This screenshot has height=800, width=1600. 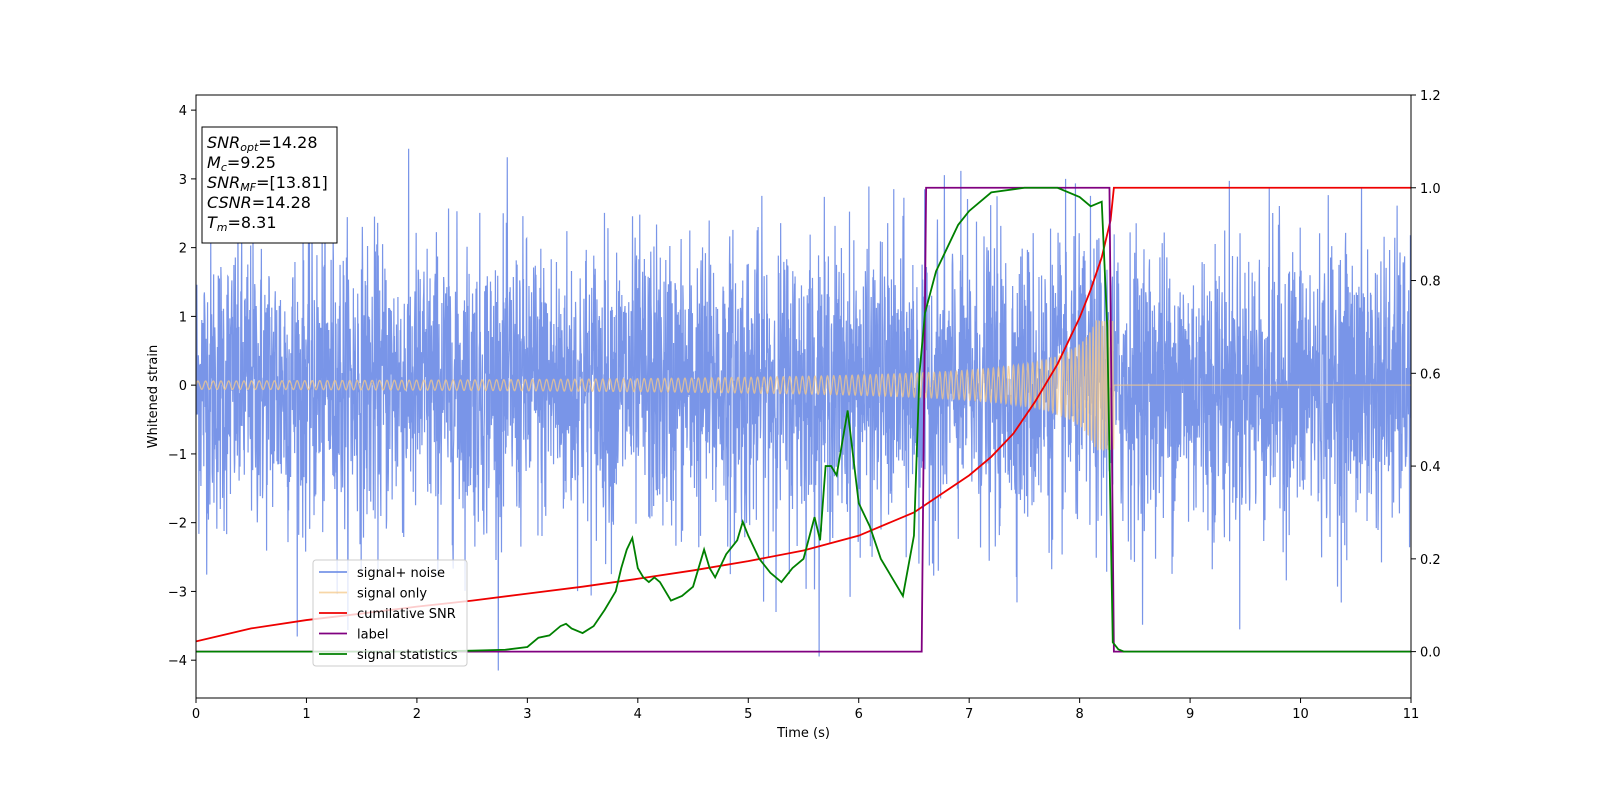 What do you see at coordinates (417, 714) in the screenshot?
I see `x-tick-label: 2` at bounding box center [417, 714].